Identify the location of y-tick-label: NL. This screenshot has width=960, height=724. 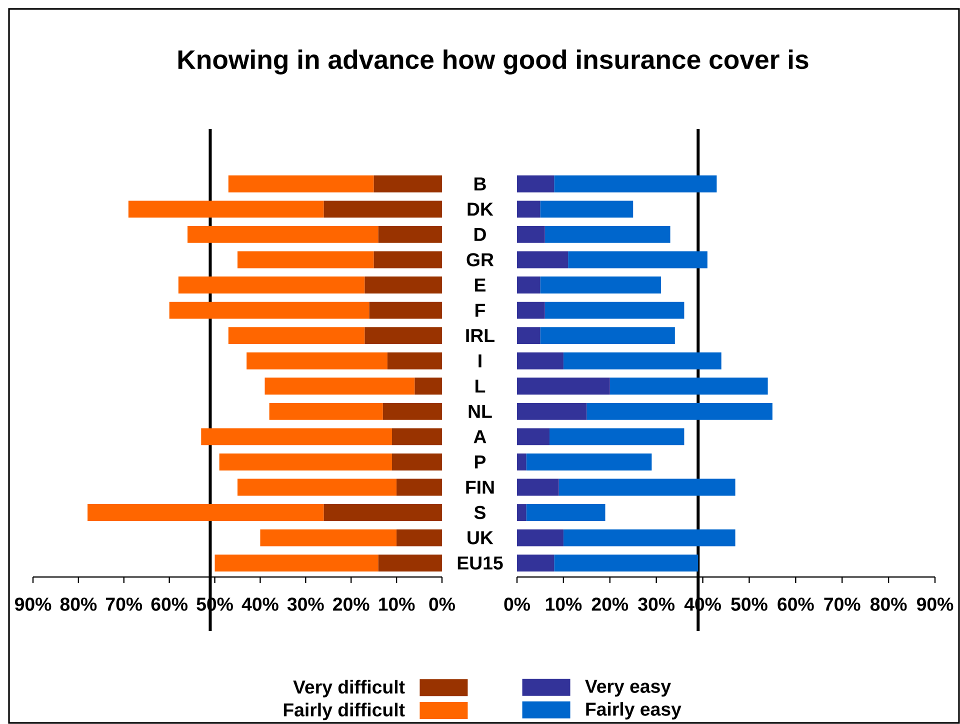
(480, 411).